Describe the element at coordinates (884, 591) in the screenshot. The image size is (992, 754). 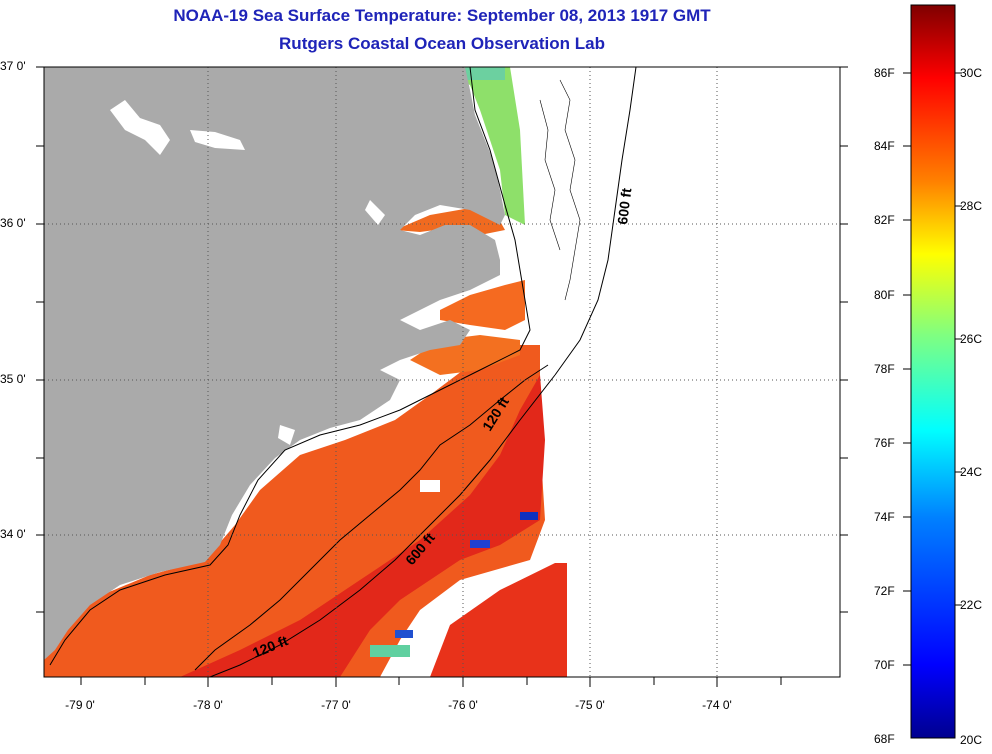
I see `colorbar-label-72f: 72F` at that location.